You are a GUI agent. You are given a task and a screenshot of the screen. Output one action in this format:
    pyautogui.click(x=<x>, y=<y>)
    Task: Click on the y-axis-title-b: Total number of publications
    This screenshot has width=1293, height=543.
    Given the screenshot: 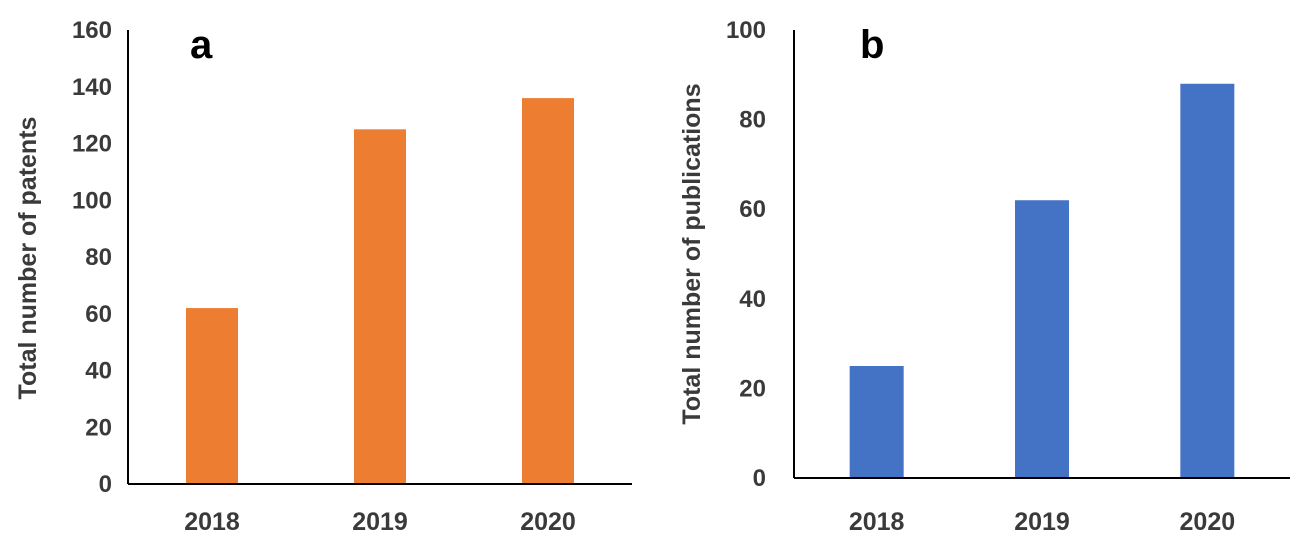 What is the action you would take?
    pyautogui.click(x=692, y=253)
    